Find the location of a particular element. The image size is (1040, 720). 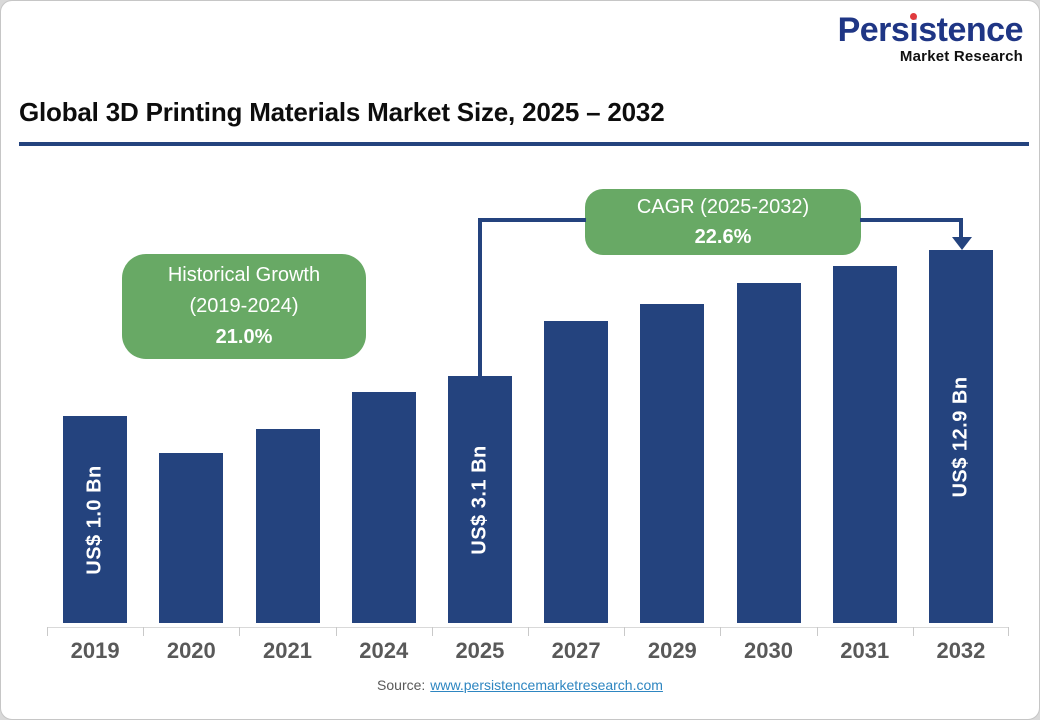

bar-2025: US$ 3.1 Bn is located at coordinates (479, 499).